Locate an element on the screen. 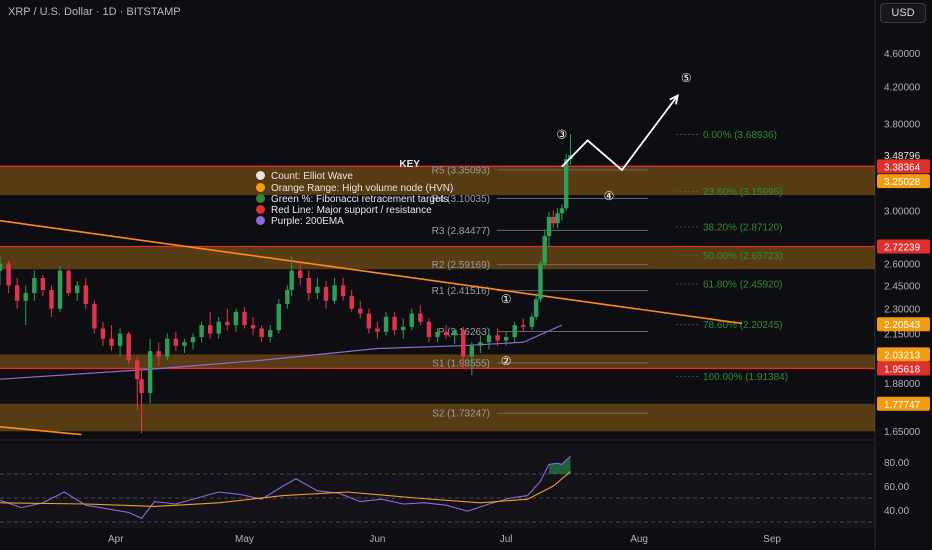  price-badge-label: 2.72239 is located at coordinates (902, 248).